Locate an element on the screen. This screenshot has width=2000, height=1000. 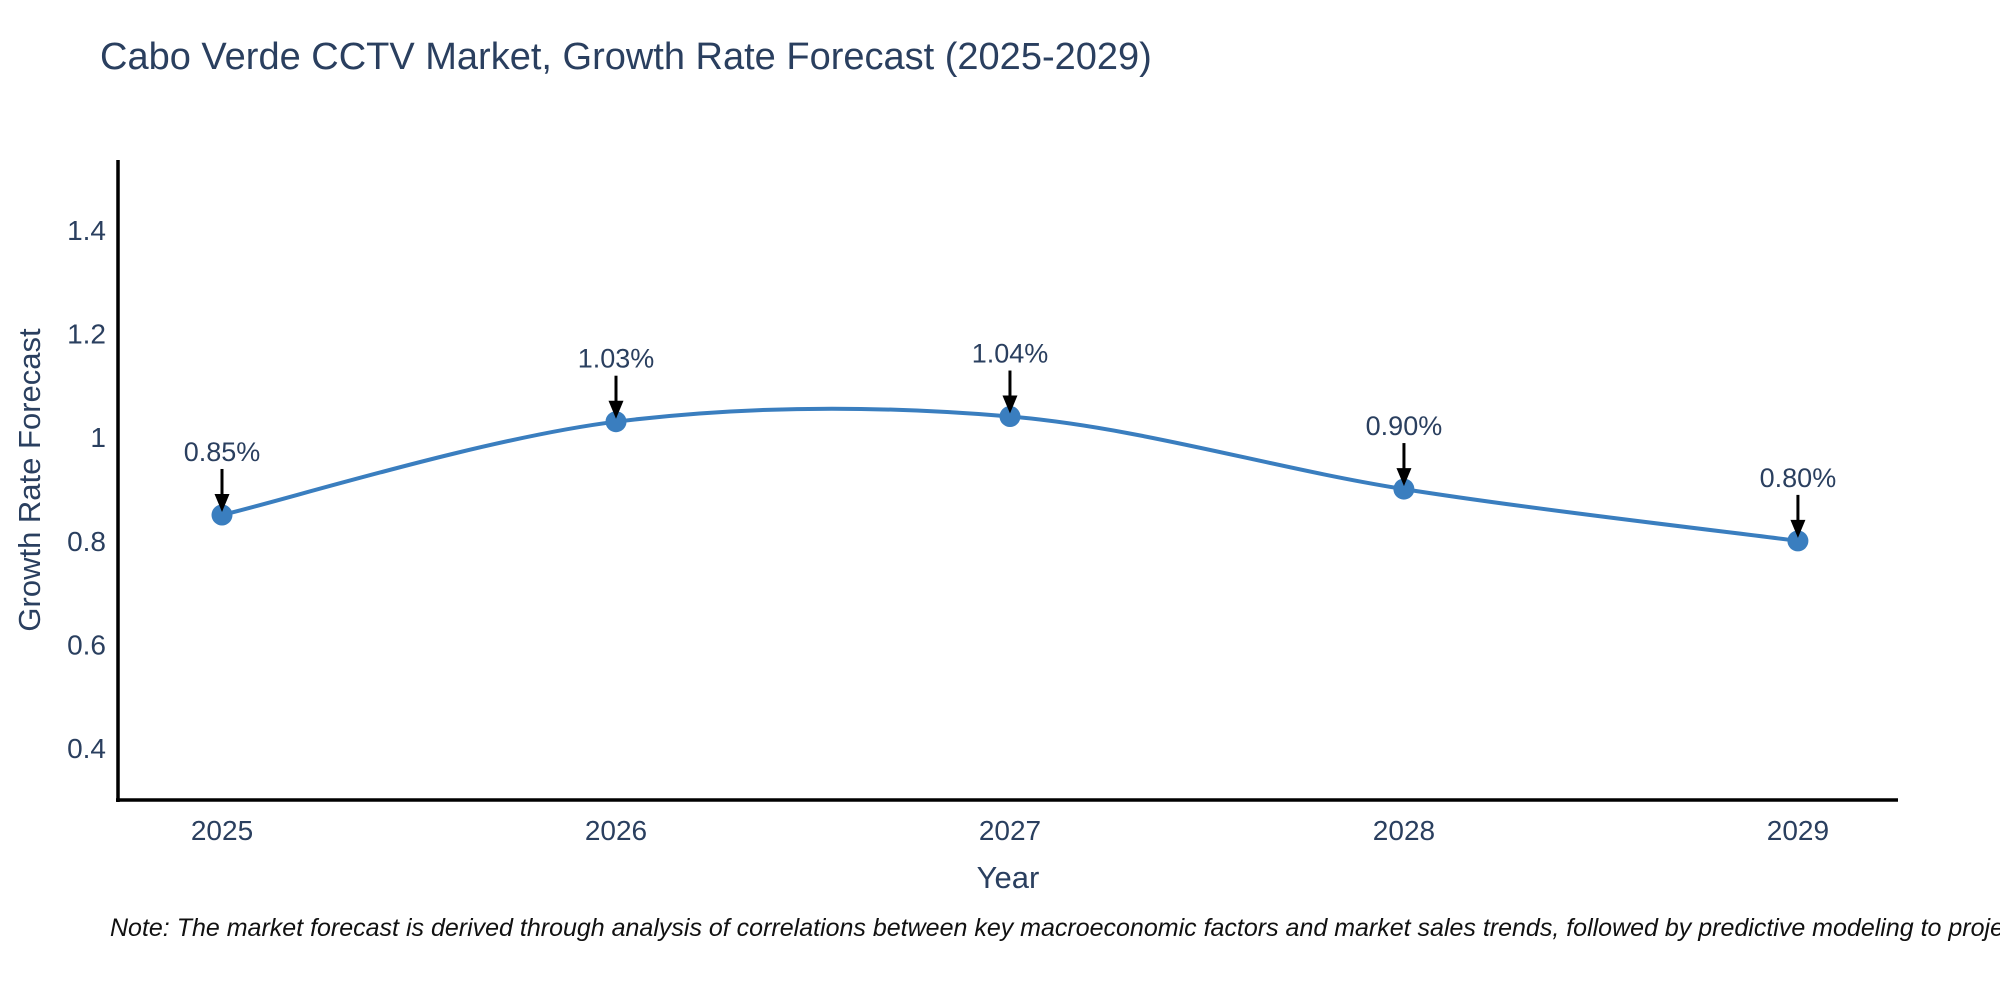
annotation-label-2027: 1.04% is located at coordinates (1010, 354).